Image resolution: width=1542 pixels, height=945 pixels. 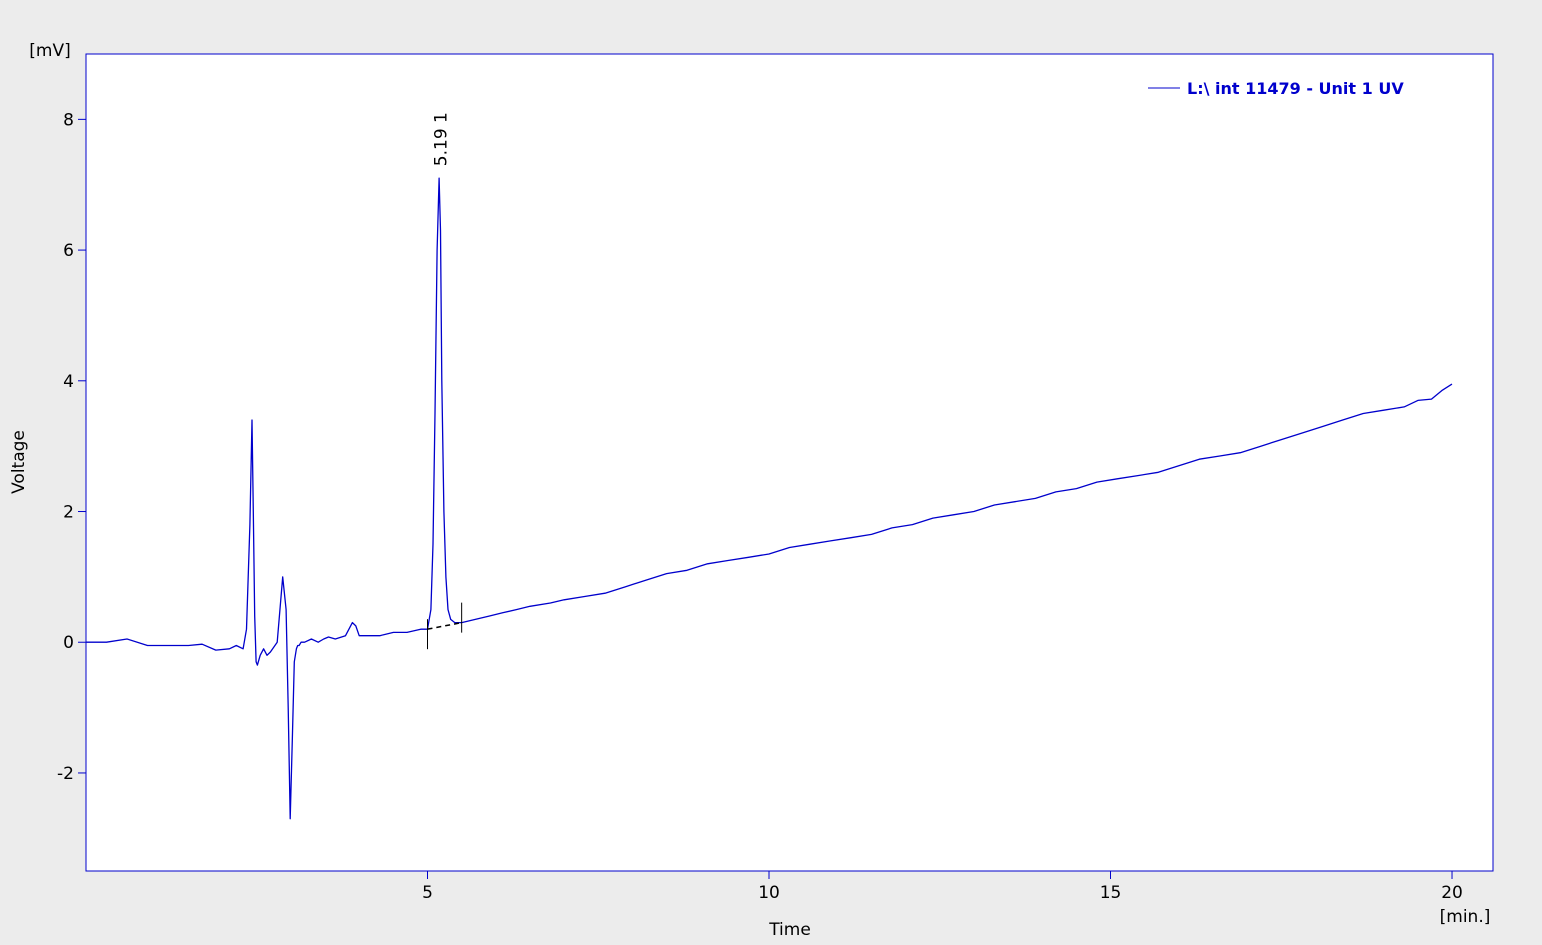 I want to click on x-axis-ticks: 5 10 15 20, so click(x=942, y=887).